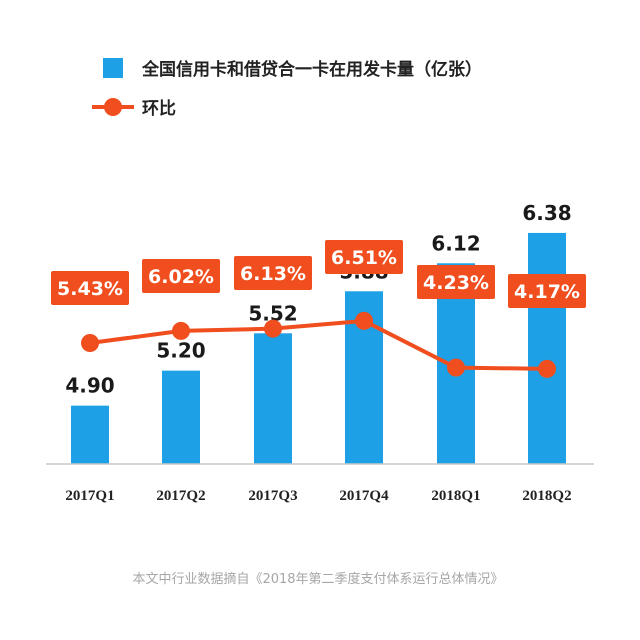 The width and height of the screenshot is (640, 640). I want to click on mom-label-2018Q2: 4.17%, so click(547, 292).